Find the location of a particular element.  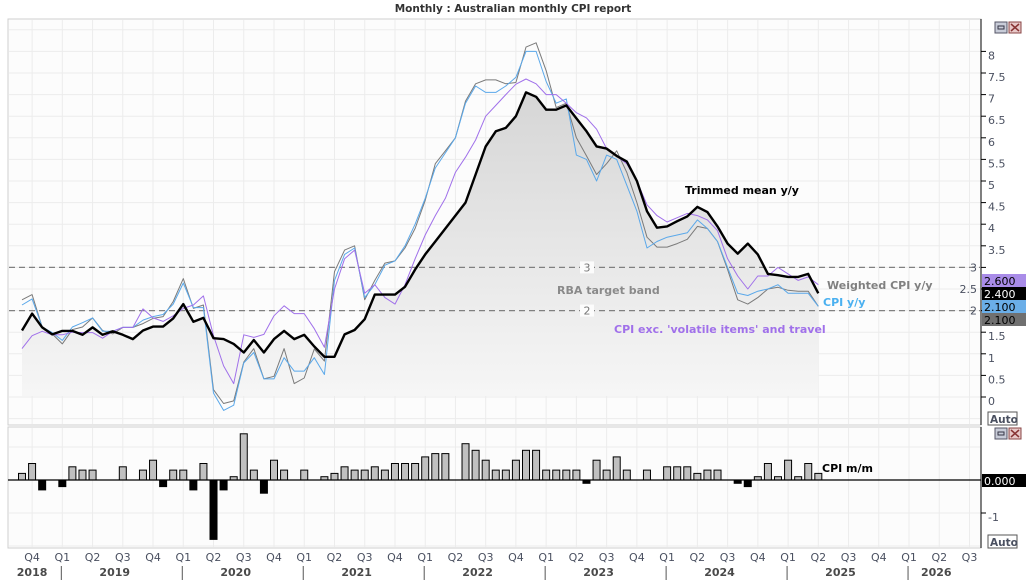

weighted-cpi-label: Weighted CPI y/y is located at coordinates (880, 285).